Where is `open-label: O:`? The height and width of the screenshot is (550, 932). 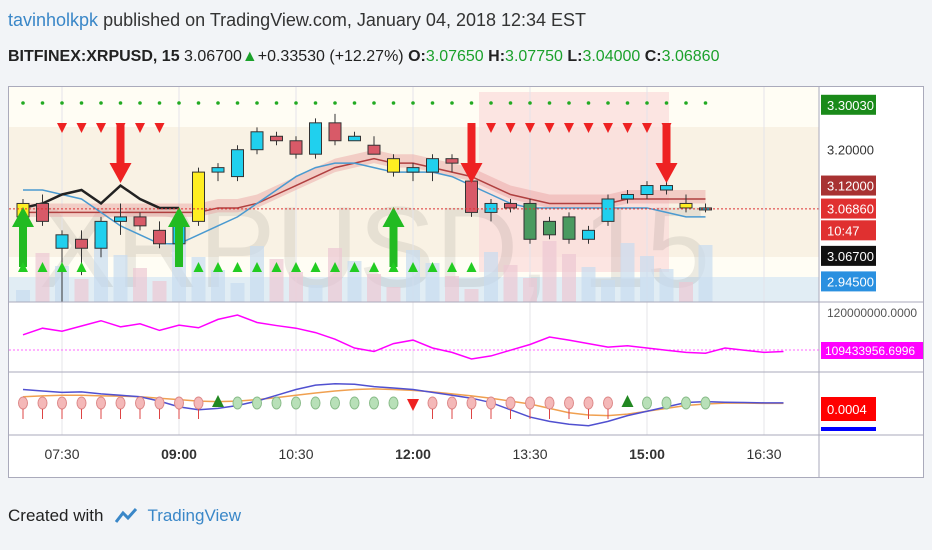 open-label: O: is located at coordinates (417, 56).